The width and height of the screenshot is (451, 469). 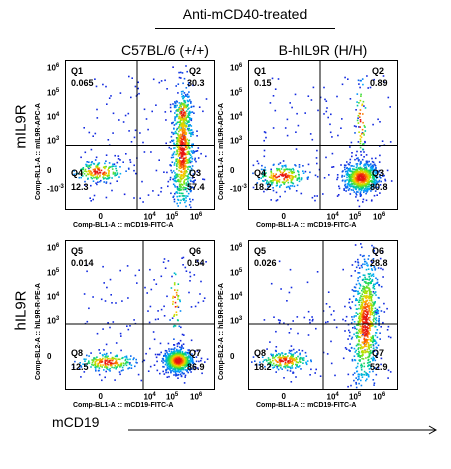 I want to click on flow-plot-svg: Q5 0.026 Q6 28.8 Q7 52.9 Q8 18.2, so click(x=323, y=315).